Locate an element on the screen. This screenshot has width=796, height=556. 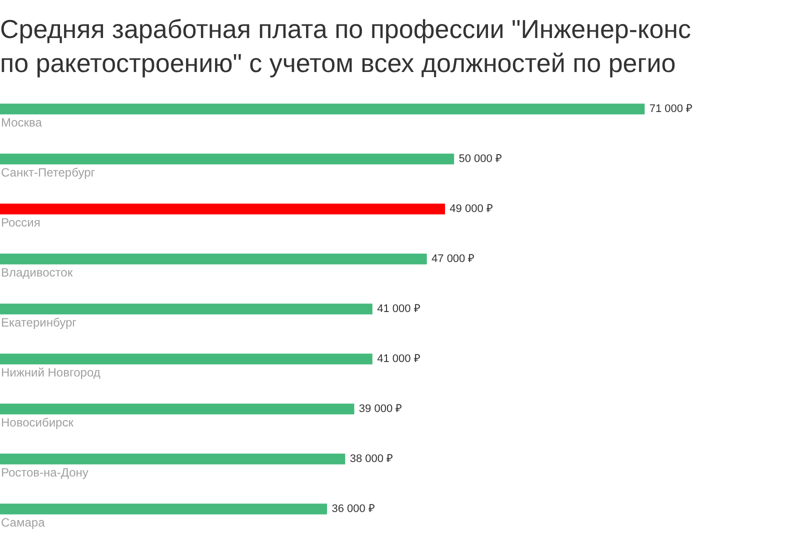
y-tick-label: Екатеринбург is located at coordinates (39, 322).